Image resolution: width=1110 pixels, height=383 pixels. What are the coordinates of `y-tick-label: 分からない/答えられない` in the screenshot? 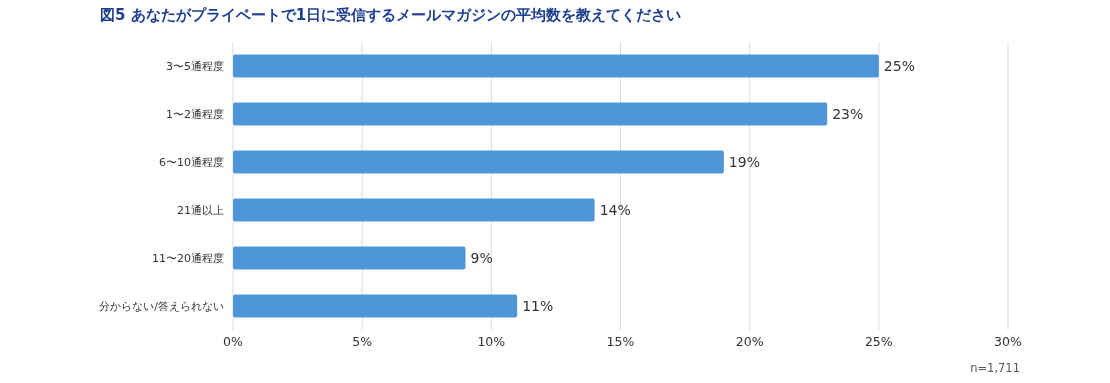 It's located at (161, 306).